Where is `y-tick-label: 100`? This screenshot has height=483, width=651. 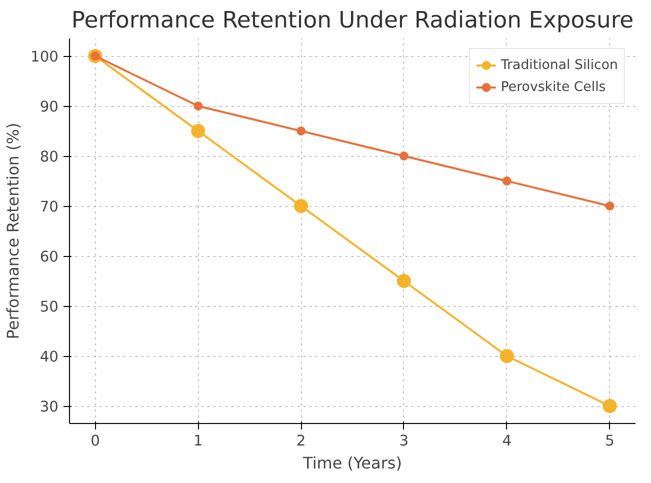
y-tick-label: 100 is located at coordinates (44, 57).